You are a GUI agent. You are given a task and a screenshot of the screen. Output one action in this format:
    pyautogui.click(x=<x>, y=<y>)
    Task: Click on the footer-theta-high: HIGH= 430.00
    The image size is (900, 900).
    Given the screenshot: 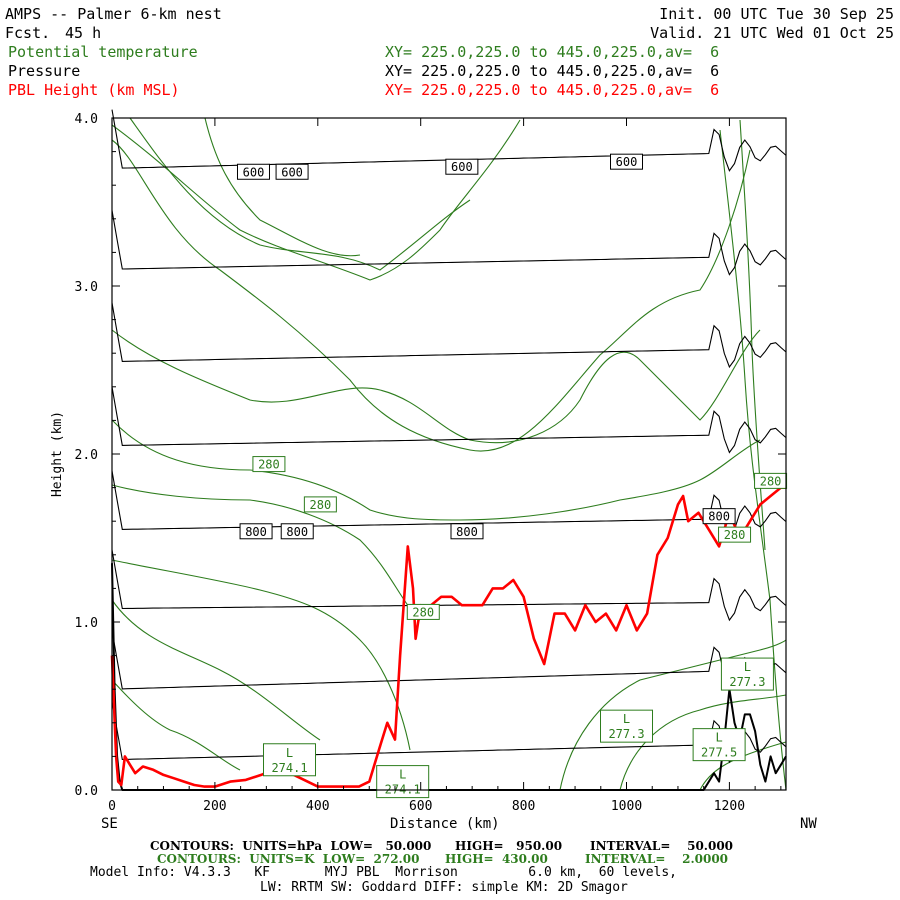 What is the action you would take?
    pyautogui.click(x=496, y=859)
    